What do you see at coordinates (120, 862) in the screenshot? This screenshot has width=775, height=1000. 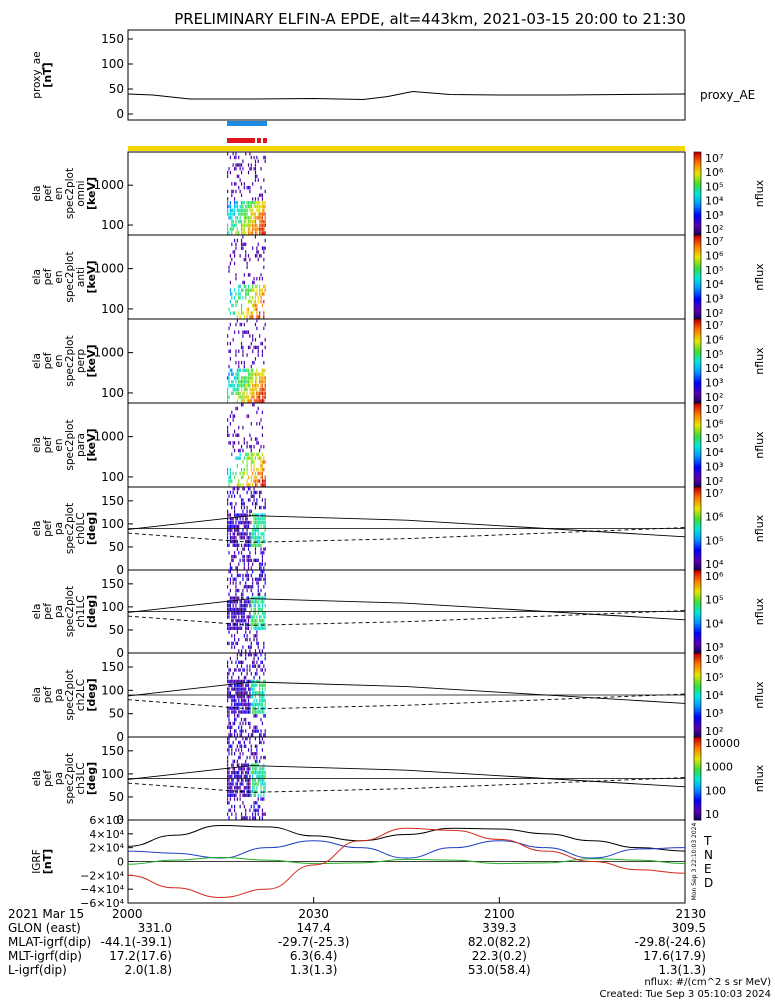 I see `y-tick-label: 0` at bounding box center [120, 862].